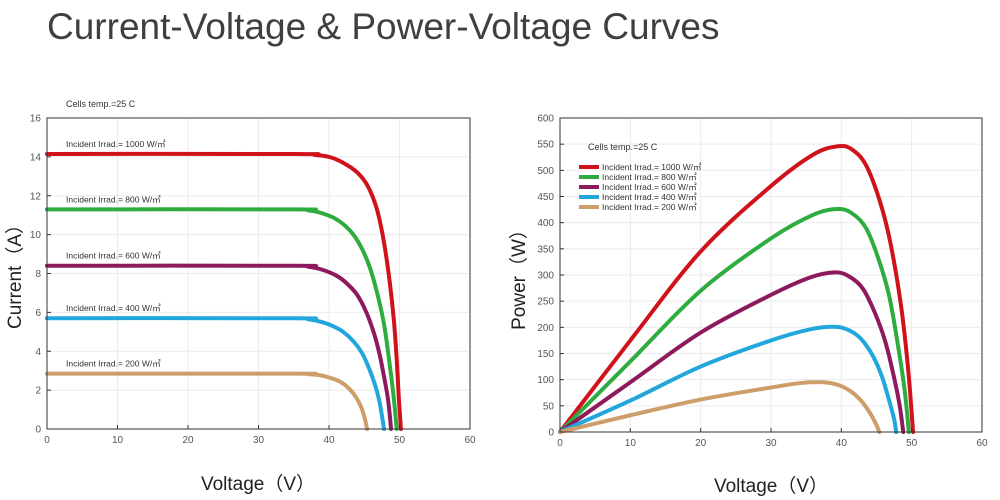 This screenshot has height=500, width=1000. I want to click on pv-legend-label: Incident Irrad.= 600 W/㎡, so click(649, 187).